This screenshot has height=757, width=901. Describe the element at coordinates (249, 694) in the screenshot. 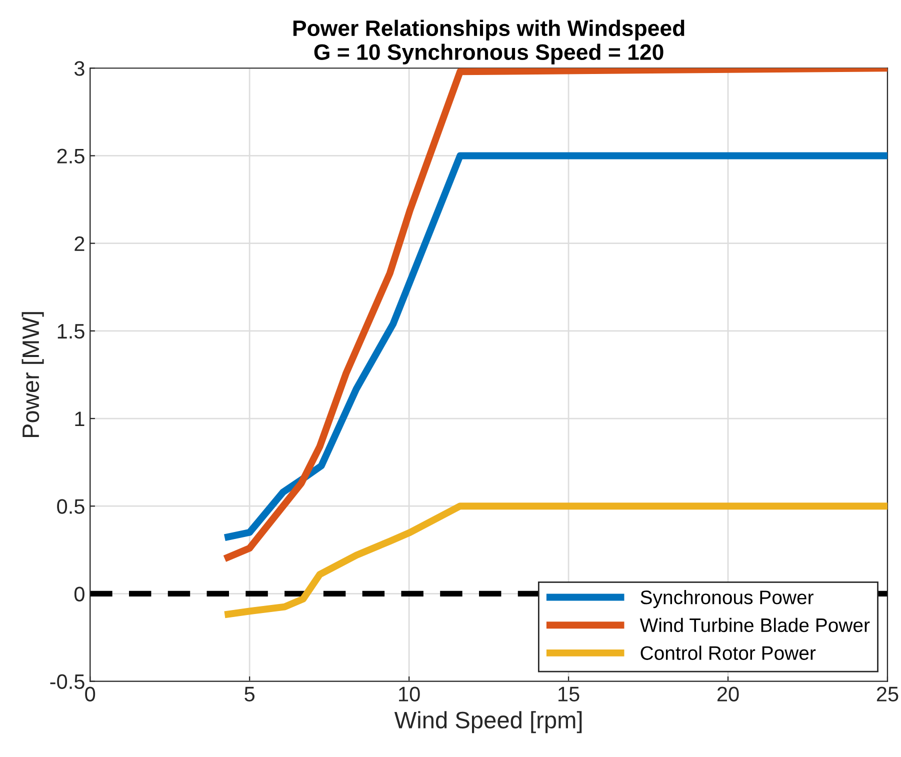

I see `x-tick-label: 5` at that location.